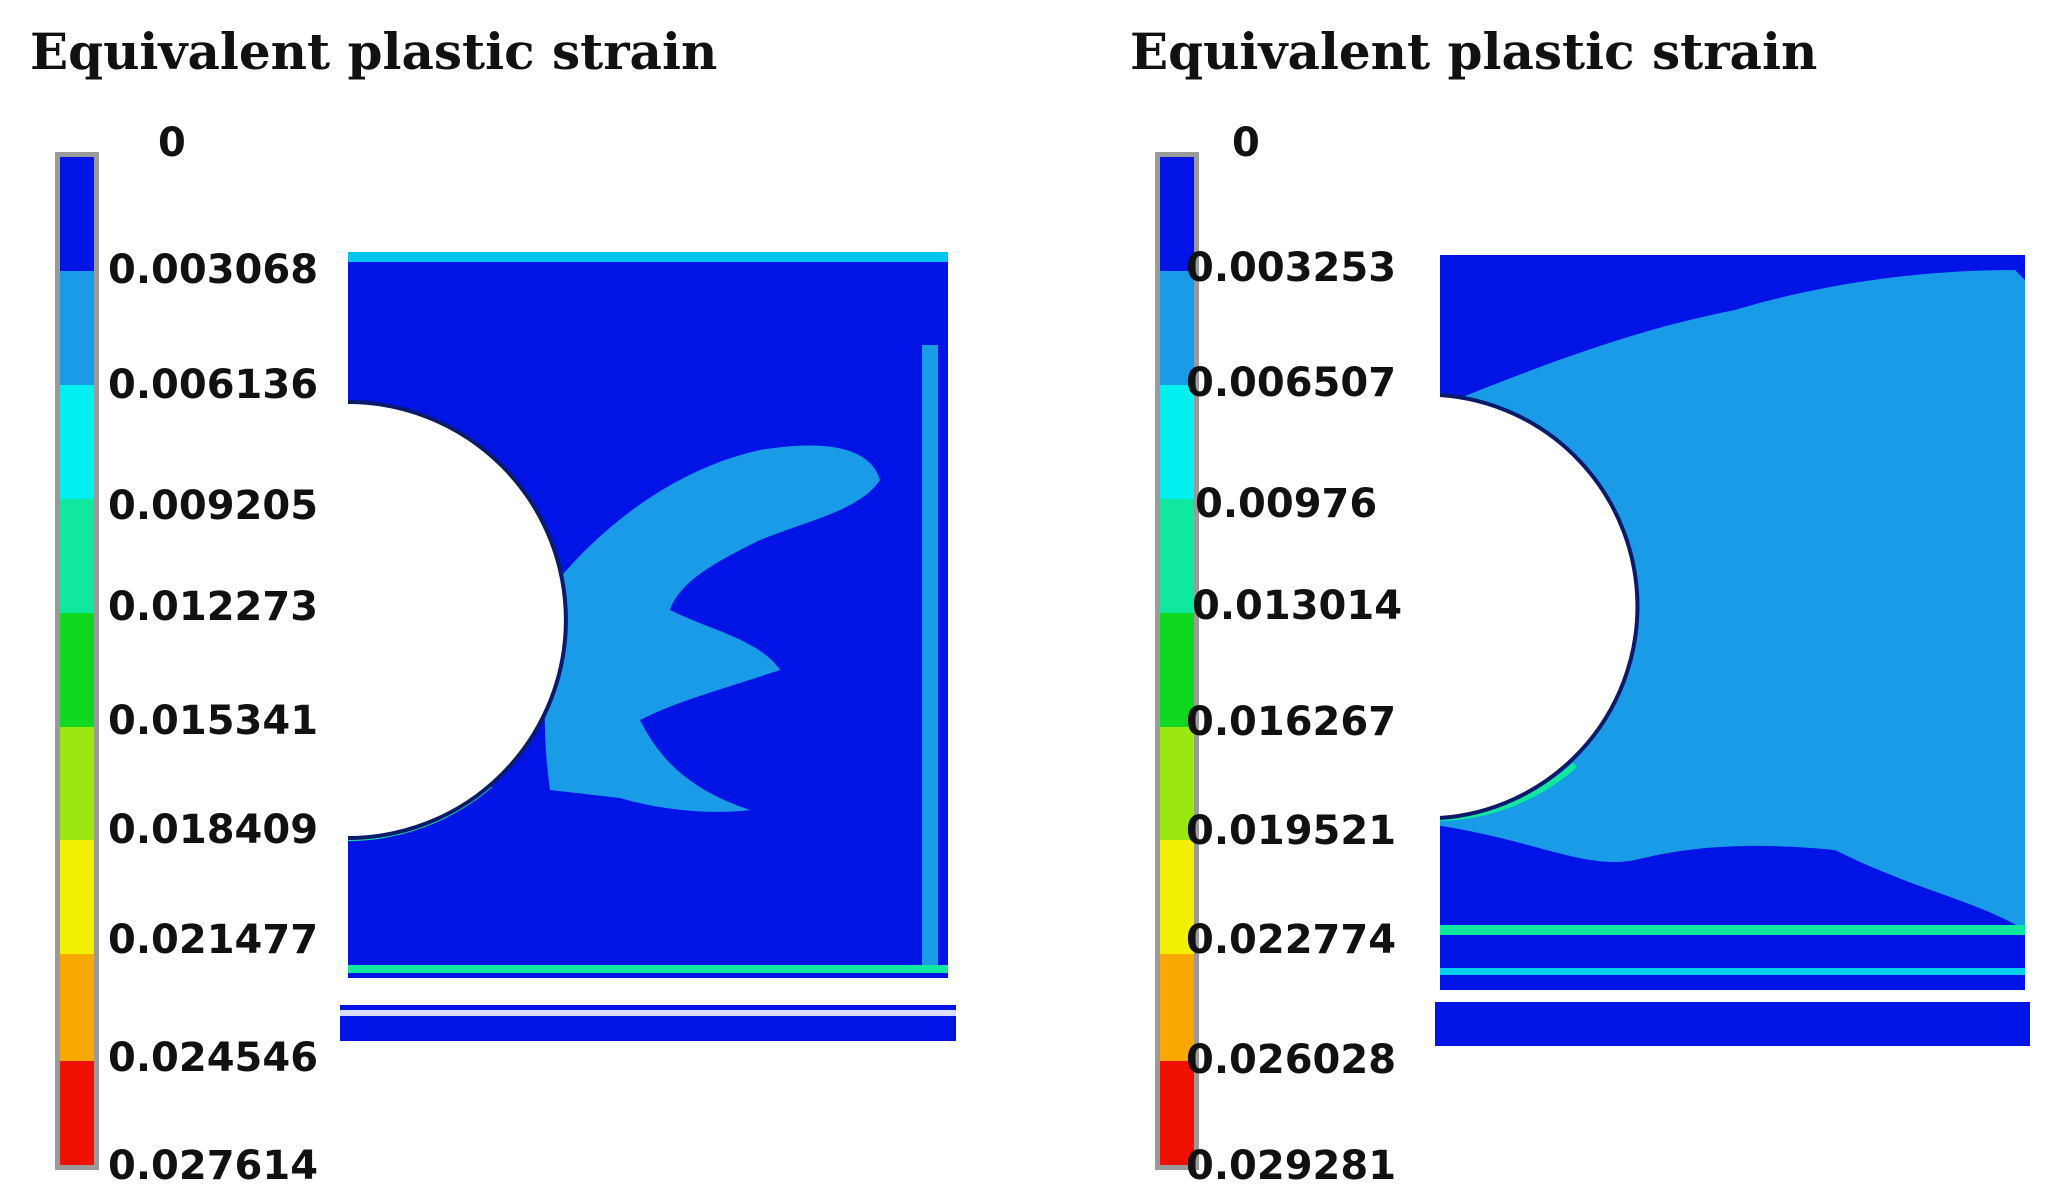 The height and width of the screenshot is (1203, 2052). I want to click on right-legend-label-5: 0.016267, so click(1291, 722).